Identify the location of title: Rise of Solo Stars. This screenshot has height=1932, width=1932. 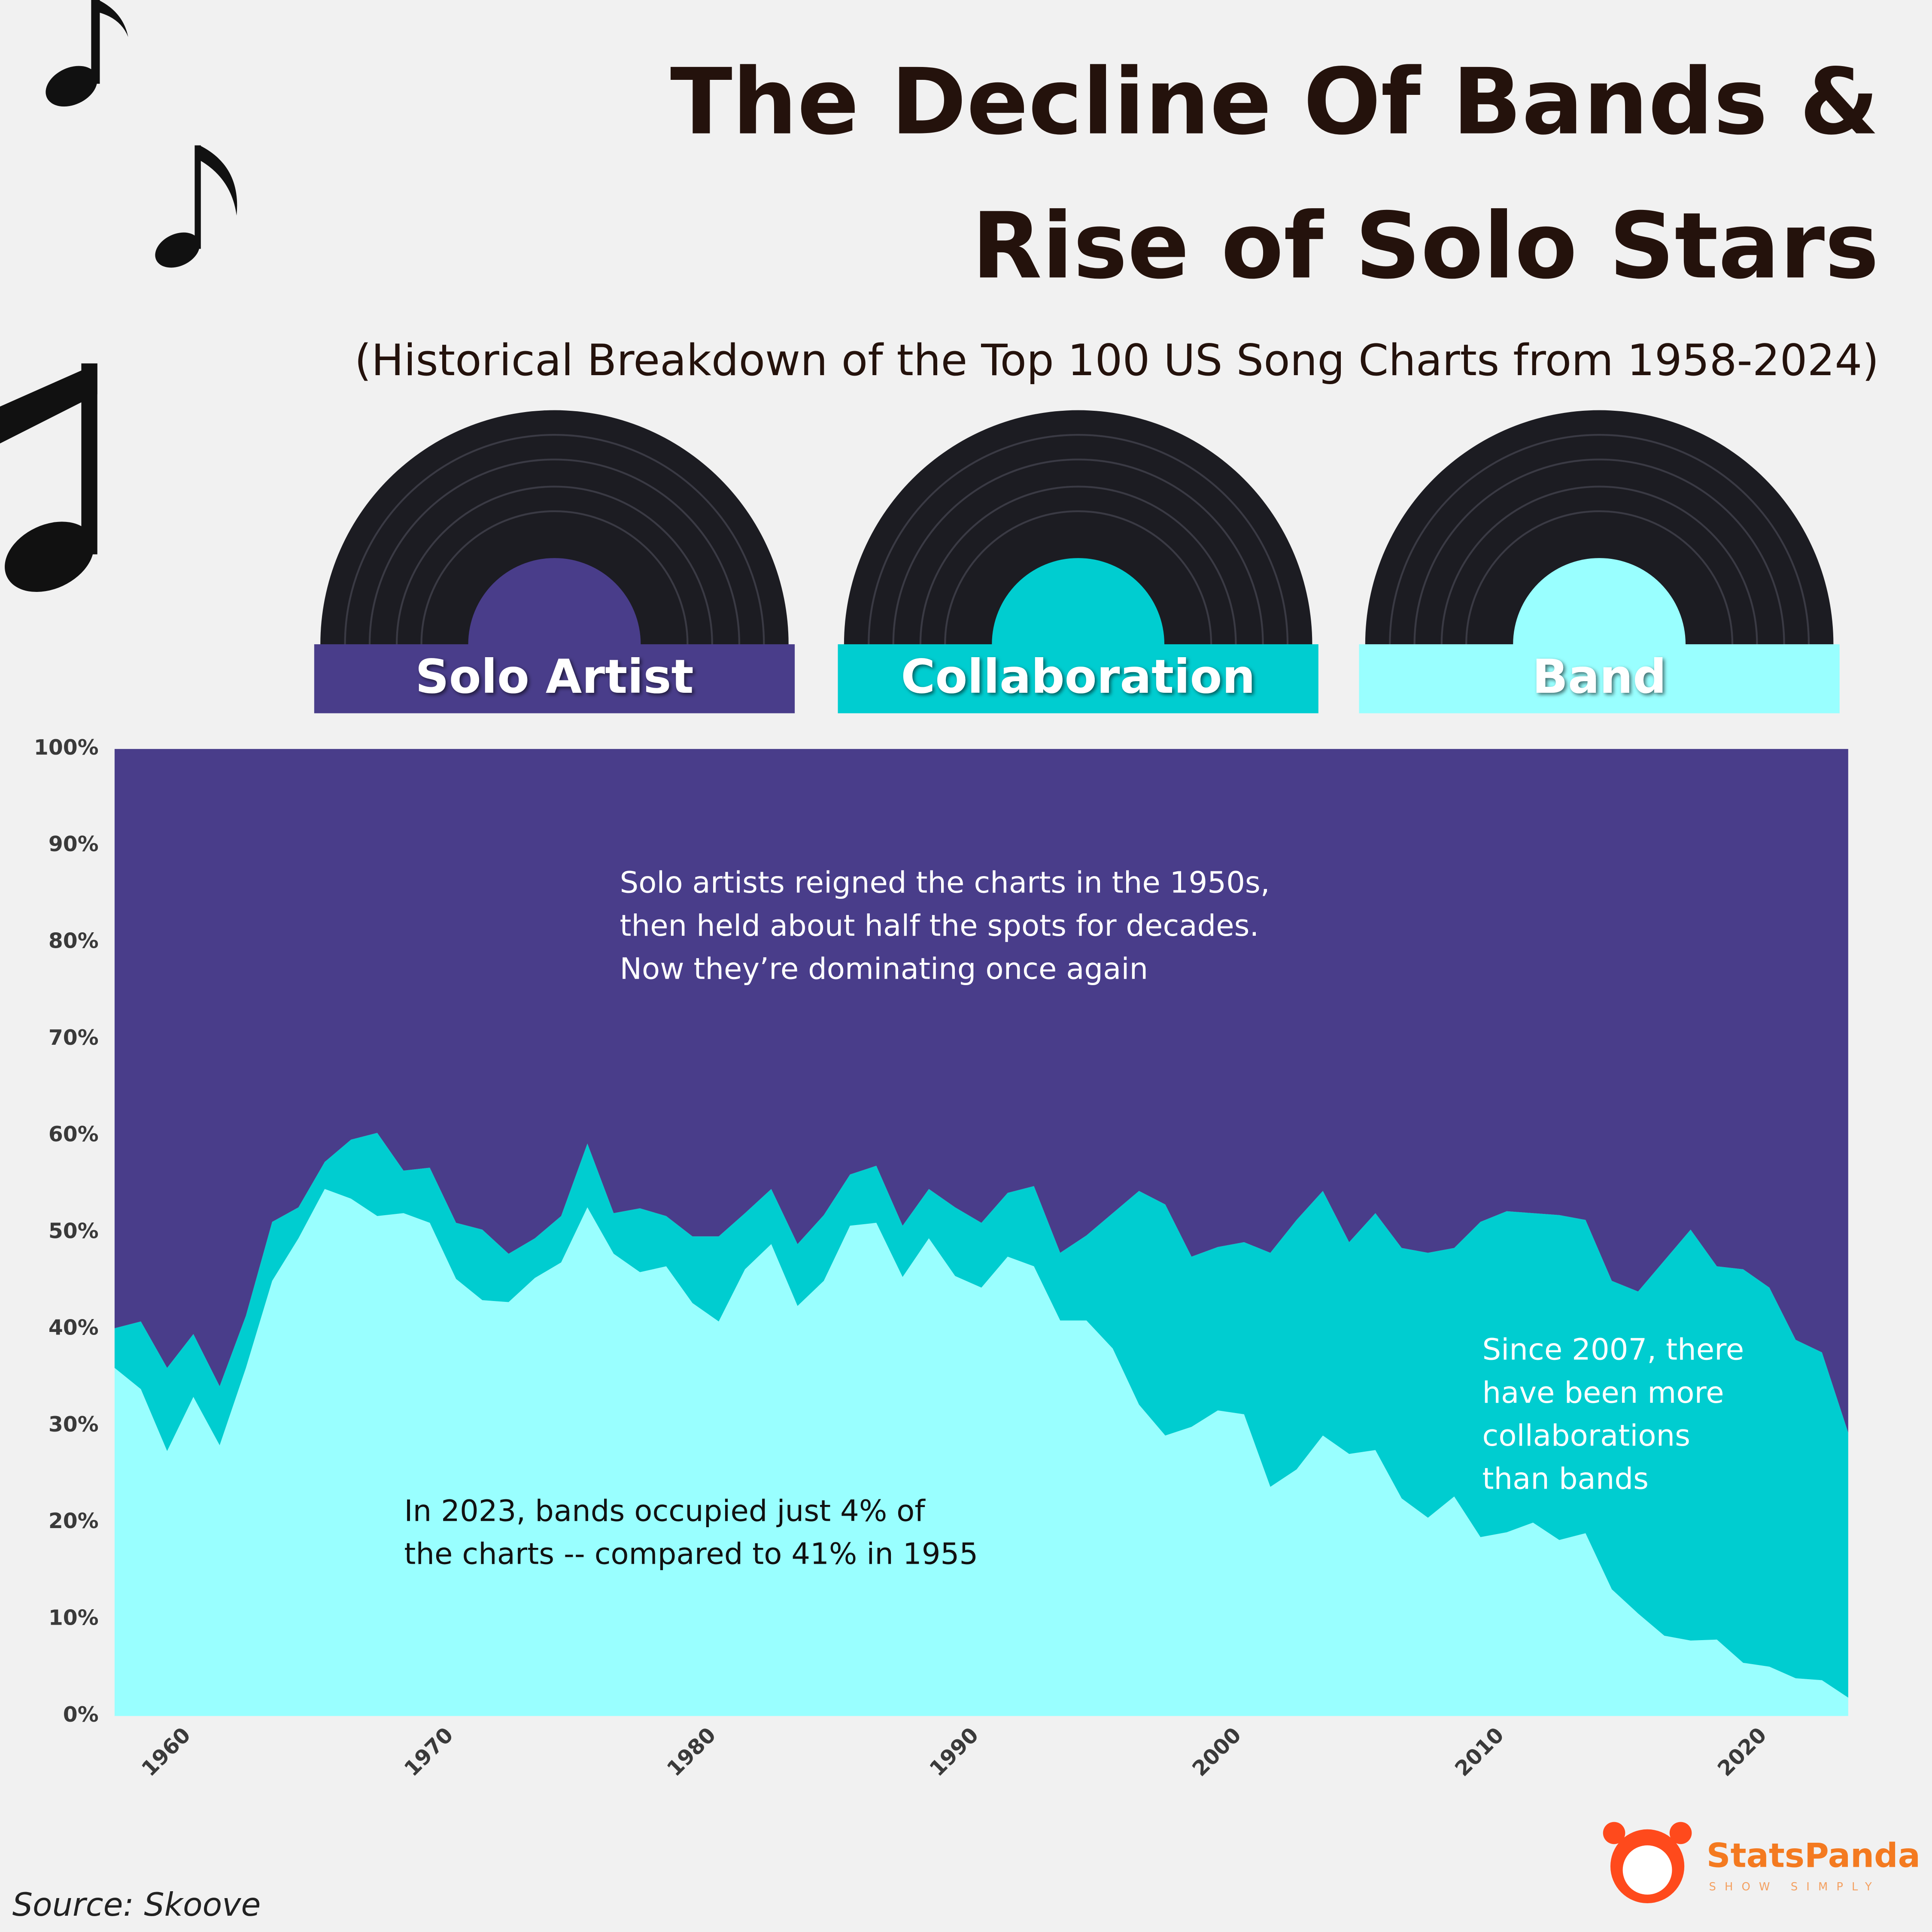
(1426, 246).